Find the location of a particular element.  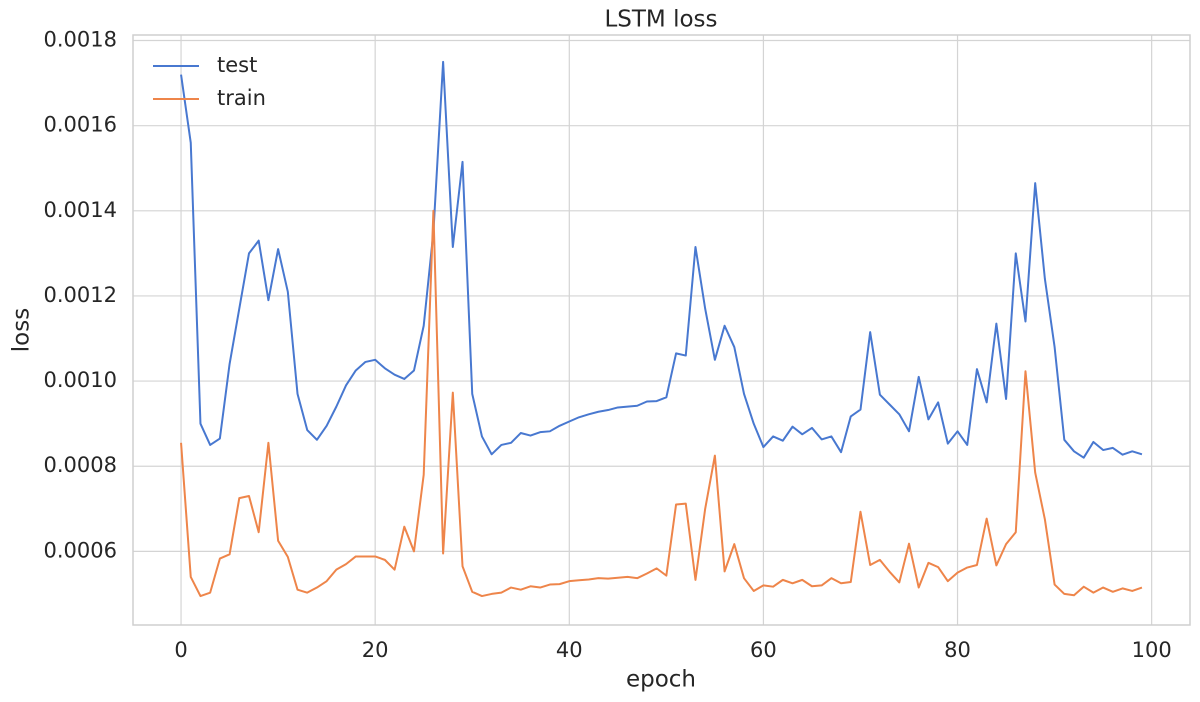

x-tick-label: 40 is located at coordinates (569, 650).